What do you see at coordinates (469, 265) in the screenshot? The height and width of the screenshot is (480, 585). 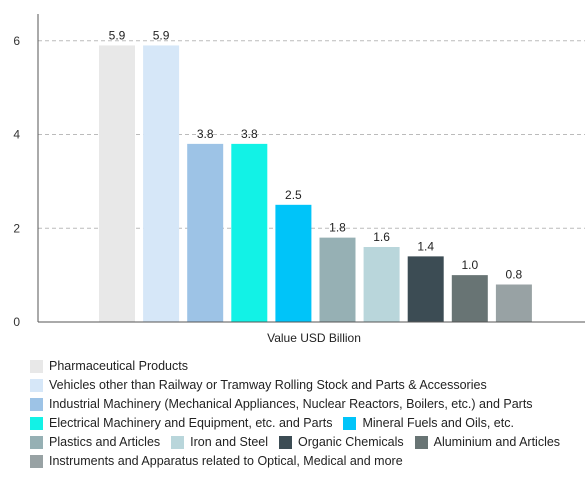 I see `bar-value-label: 1.0` at bounding box center [469, 265].